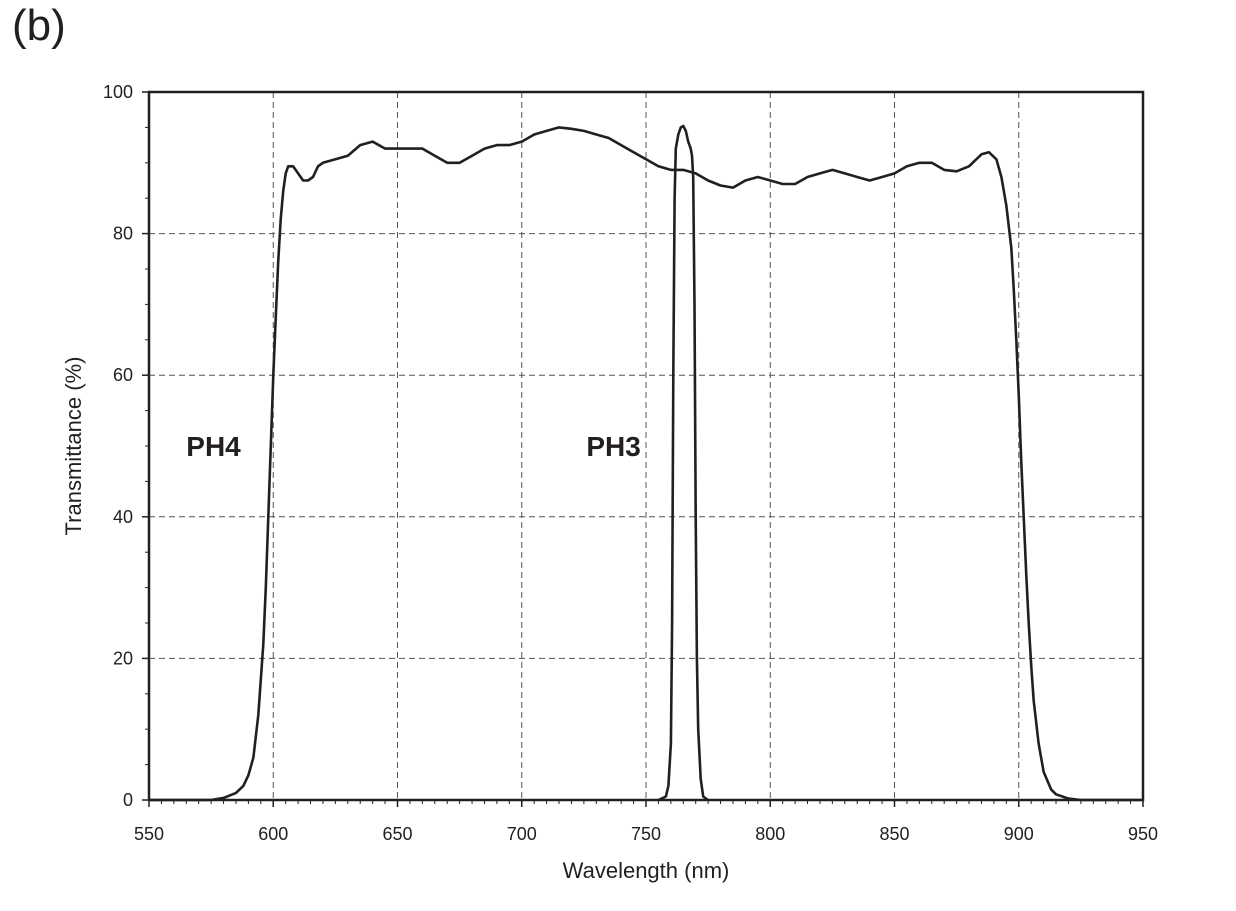 This screenshot has height=911, width=1236. I want to click on series-label-ph3: PH3, so click(613, 446).